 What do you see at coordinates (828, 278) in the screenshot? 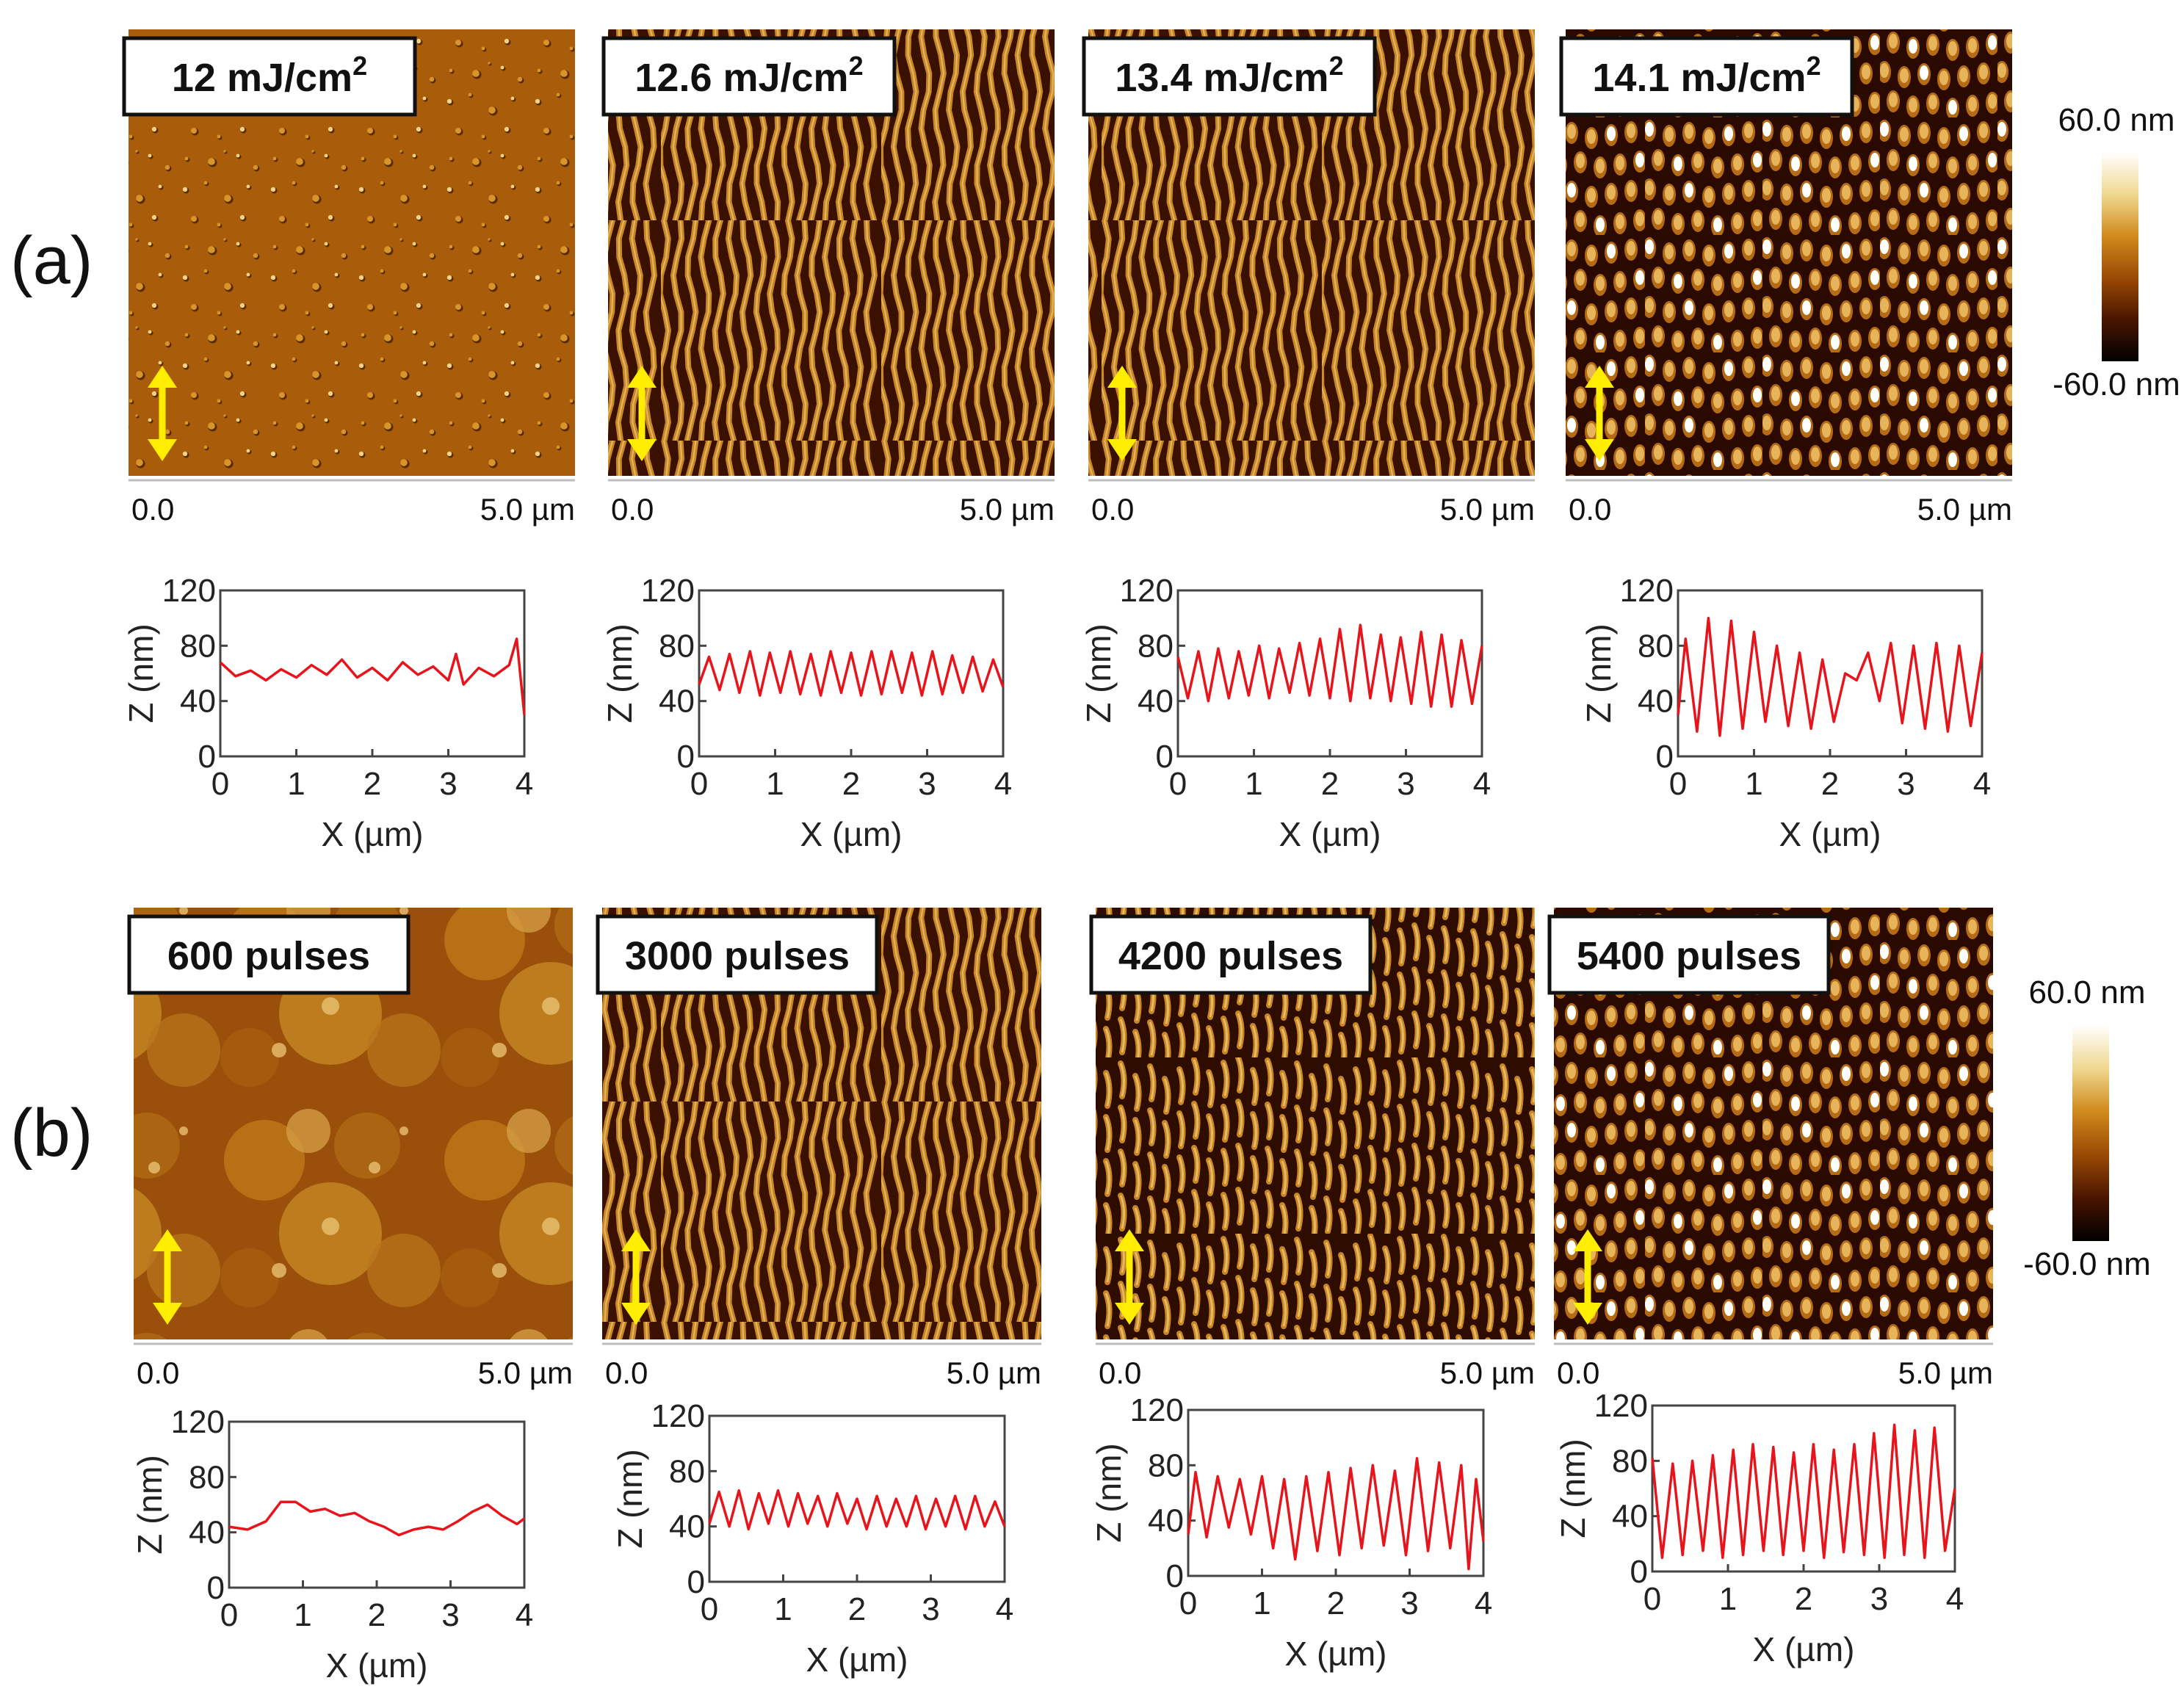
I see `afm-panel: 0.0 5.0 µm 12.6 mJ/cm2` at bounding box center [828, 278].